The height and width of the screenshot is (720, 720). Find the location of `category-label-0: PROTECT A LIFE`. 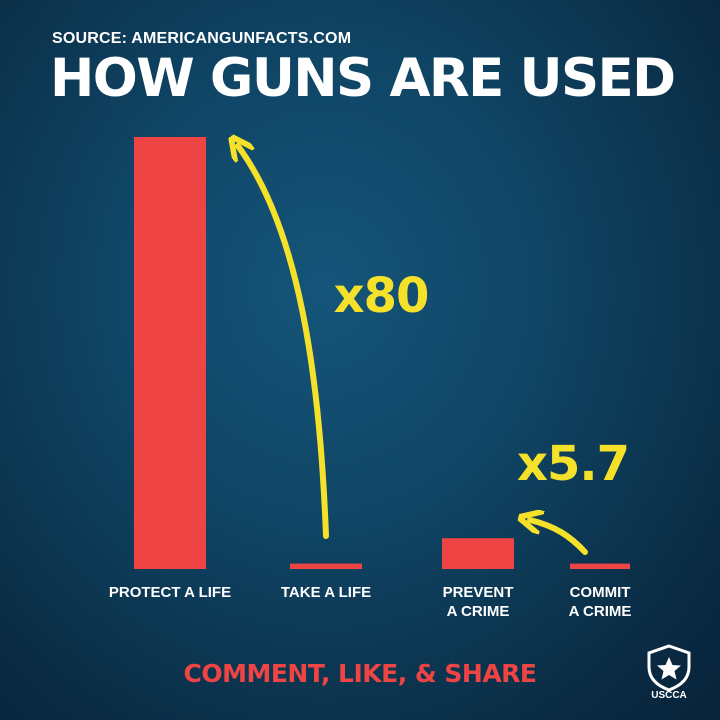

category-label-0: PROTECT A LIFE is located at coordinates (170, 592).